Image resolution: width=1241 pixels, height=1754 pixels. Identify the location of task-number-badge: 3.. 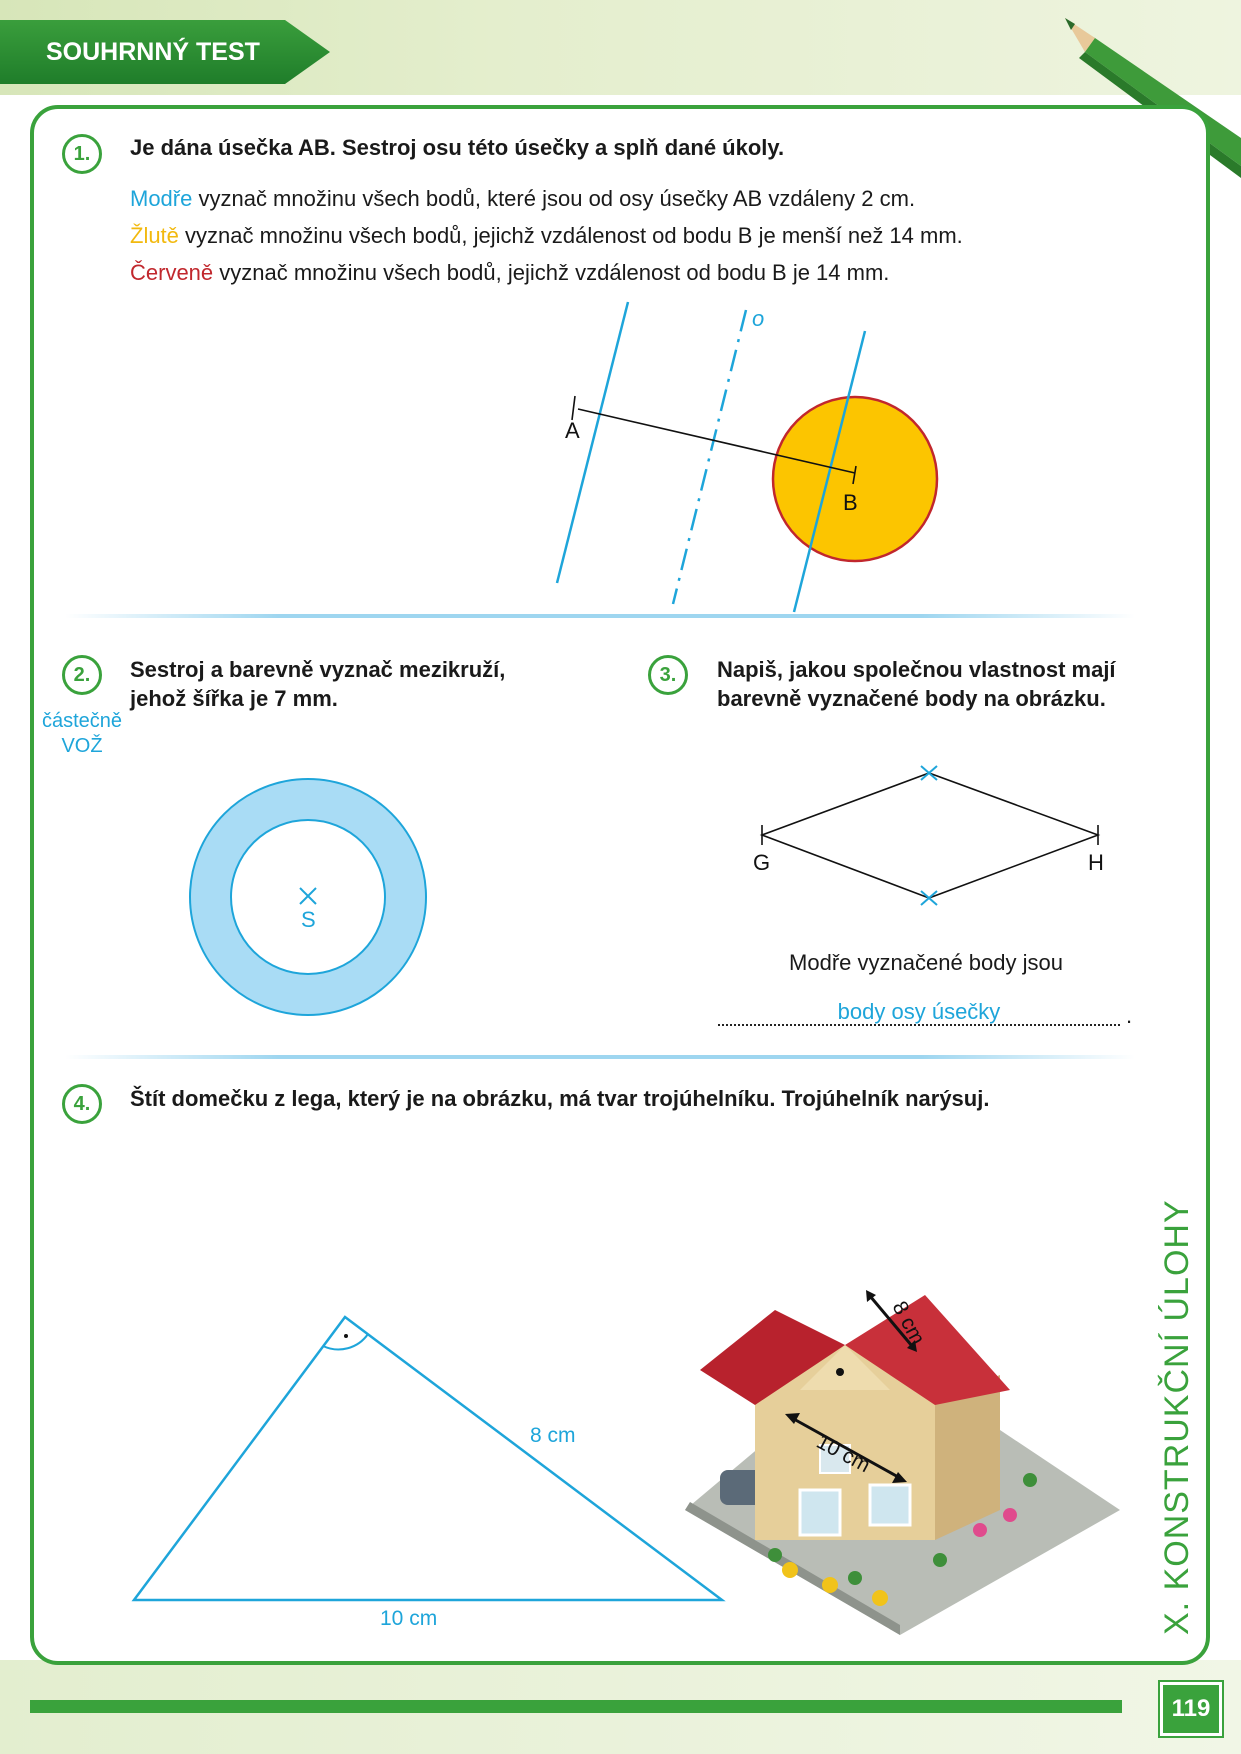
(668, 675).